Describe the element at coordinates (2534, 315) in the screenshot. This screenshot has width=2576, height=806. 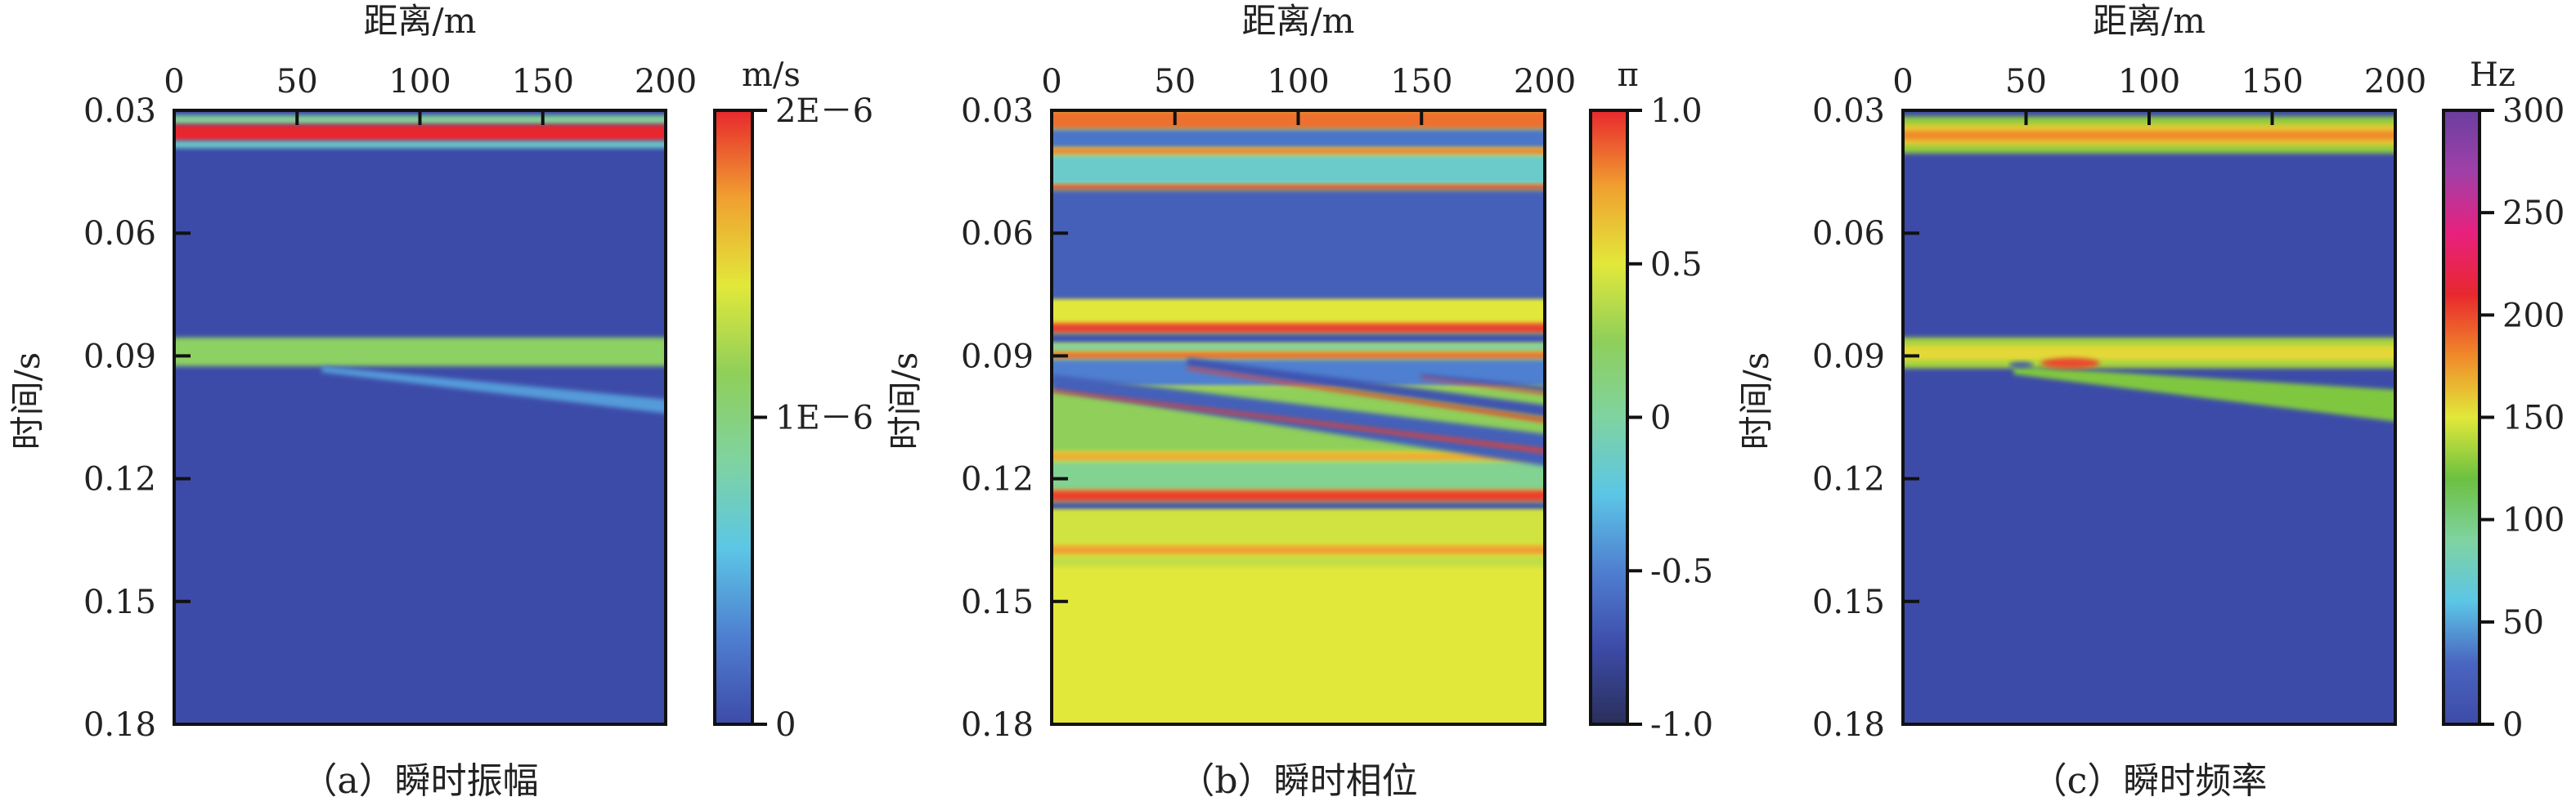
I see `colorbar-tick-label: 200` at that location.